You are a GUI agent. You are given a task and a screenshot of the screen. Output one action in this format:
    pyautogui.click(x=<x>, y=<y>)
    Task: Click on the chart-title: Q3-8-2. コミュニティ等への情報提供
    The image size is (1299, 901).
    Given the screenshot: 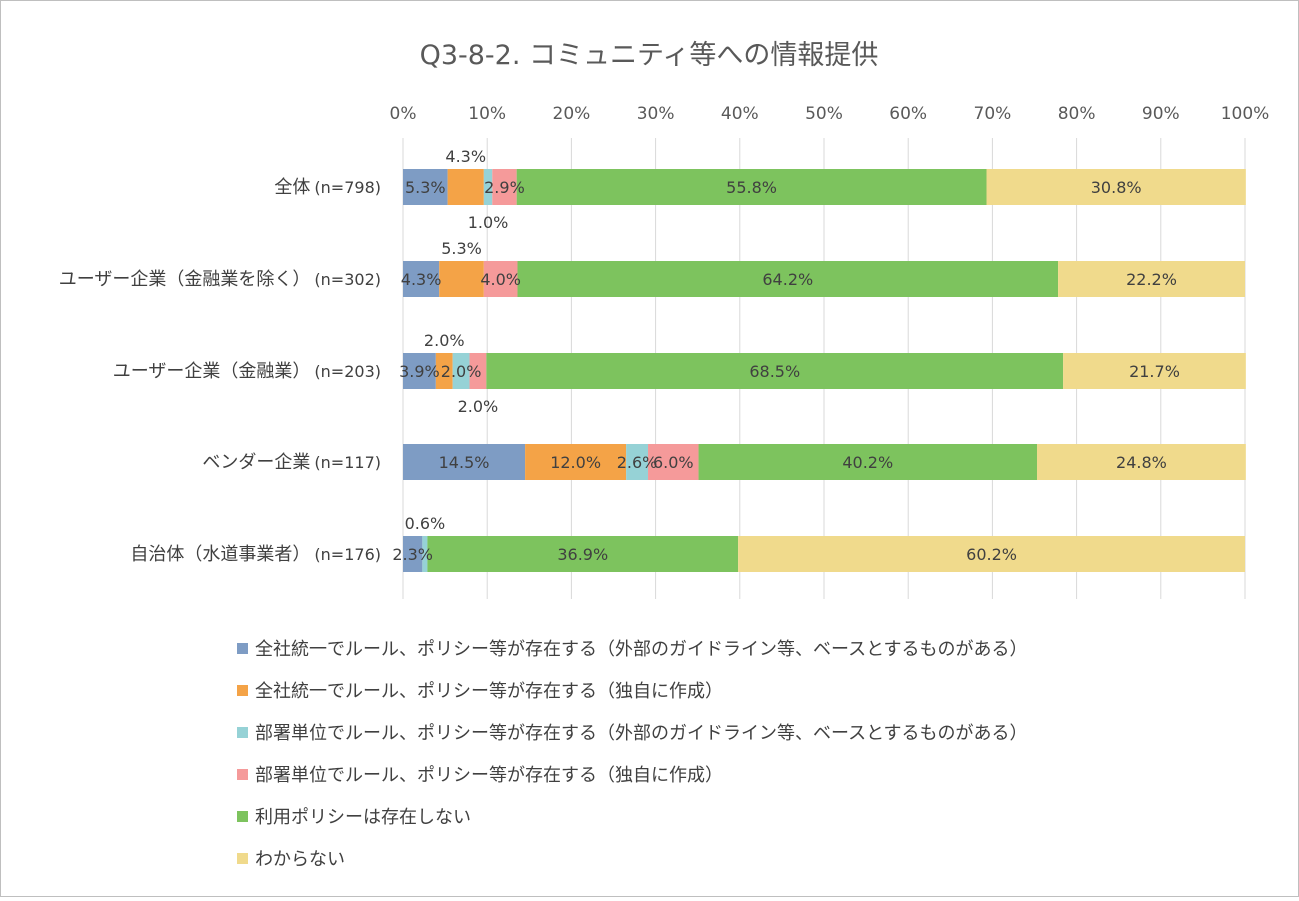 What is the action you would take?
    pyautogui.click(x=649, y=55)
    